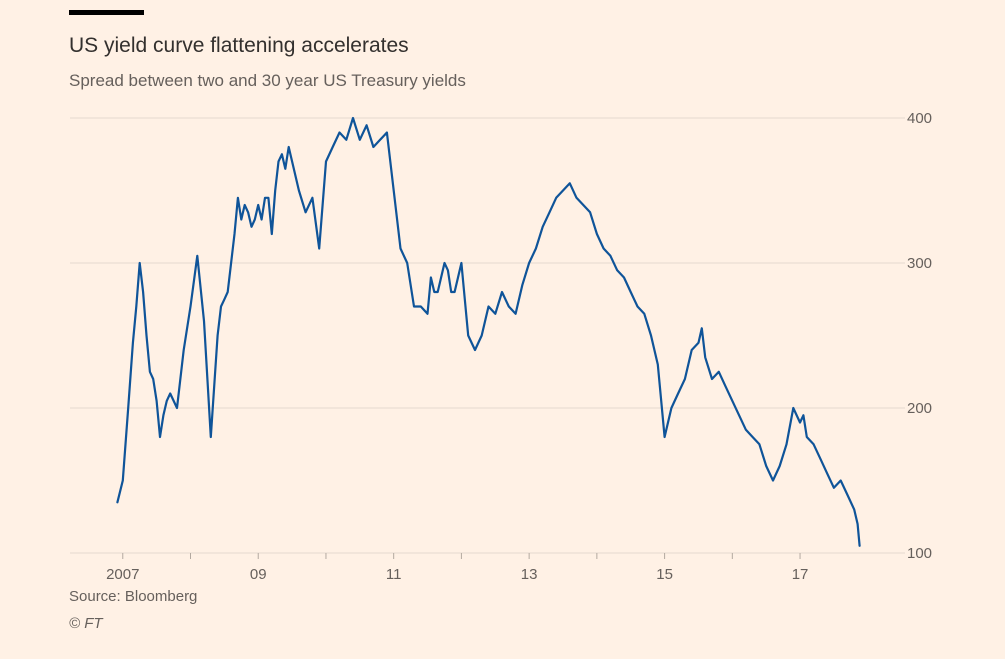 This screenshot has height=659, width=1005. Describe the element at coordinates (919, 118) in the screenshot. I see `y-tick-label: 400` at that location.